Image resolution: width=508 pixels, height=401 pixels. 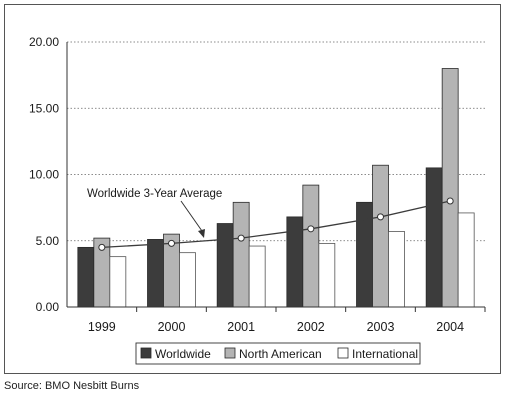 What do you see at coordinates (201, 233) in the screenshot?
I see `annotation-arrowhead` at bounding box center [201, 233].